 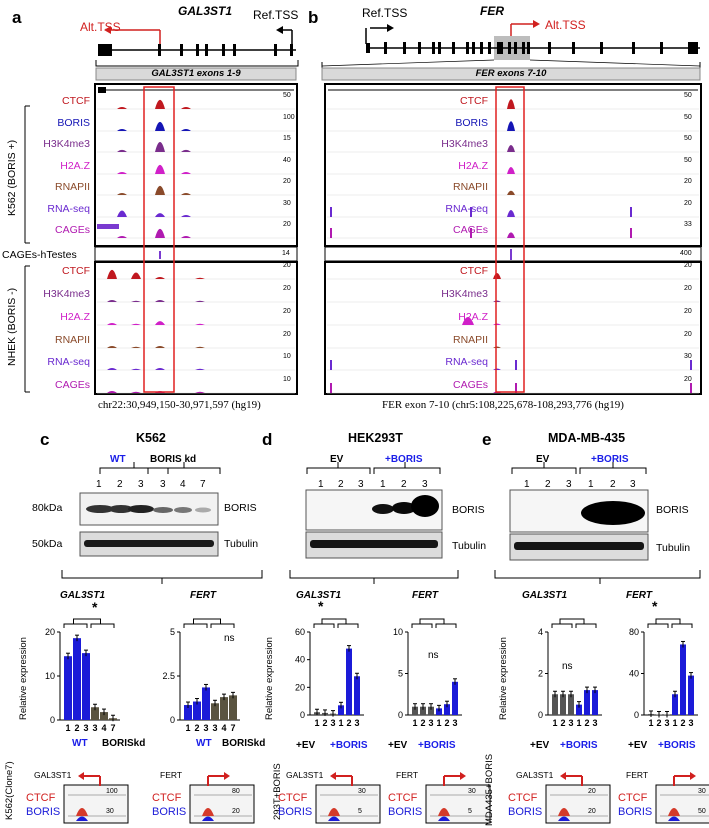 I want to click on track-label: CTCF, so click(x=474, y=101).